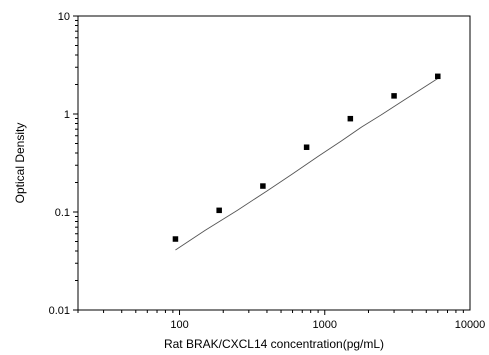  Describe the element at coordinates (62, 213) in the screenshot. I see `y-tick-label: 0.1` at that location.